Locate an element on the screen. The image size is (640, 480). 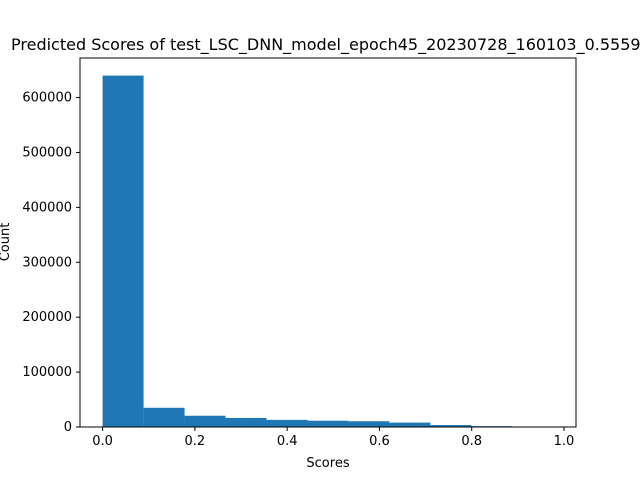
y-axis-ticks: 0 100000 200000 300000 400000 500000 600000 is located at coordinates (51, 263).